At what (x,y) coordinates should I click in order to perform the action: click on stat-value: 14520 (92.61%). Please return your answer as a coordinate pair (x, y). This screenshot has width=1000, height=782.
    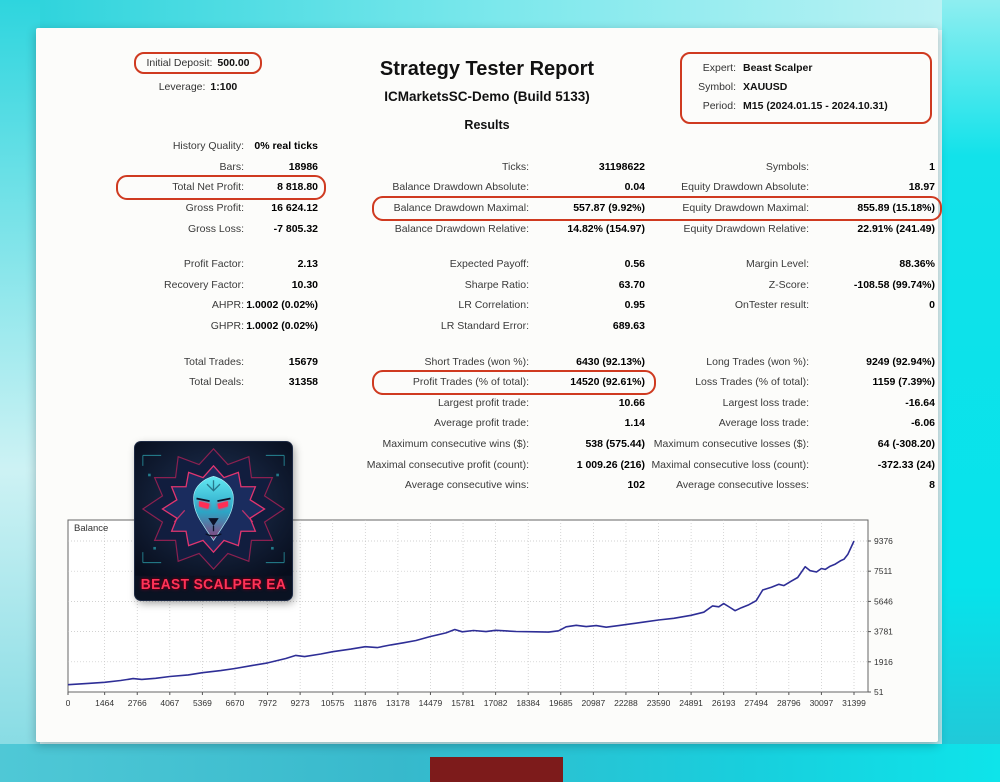
    Looking at the image, I should click on (607, 382).